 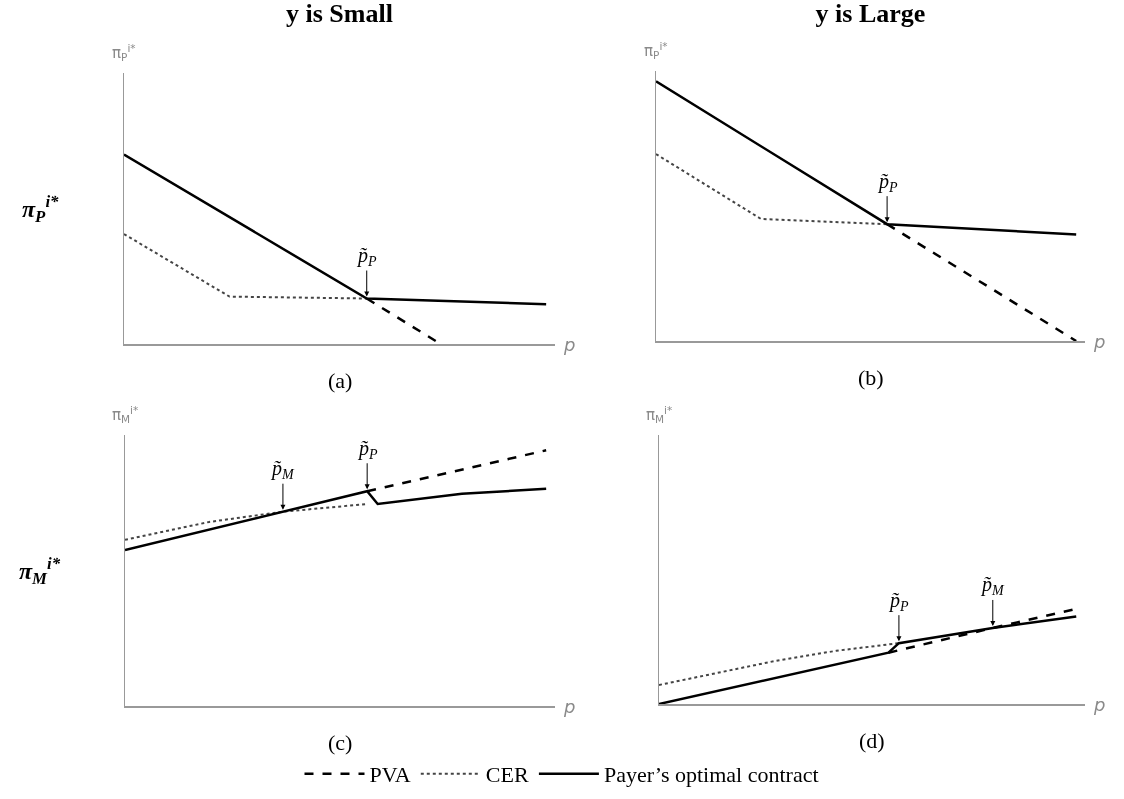 I want to click on legend-label: CER, so click(x=507, y=775).